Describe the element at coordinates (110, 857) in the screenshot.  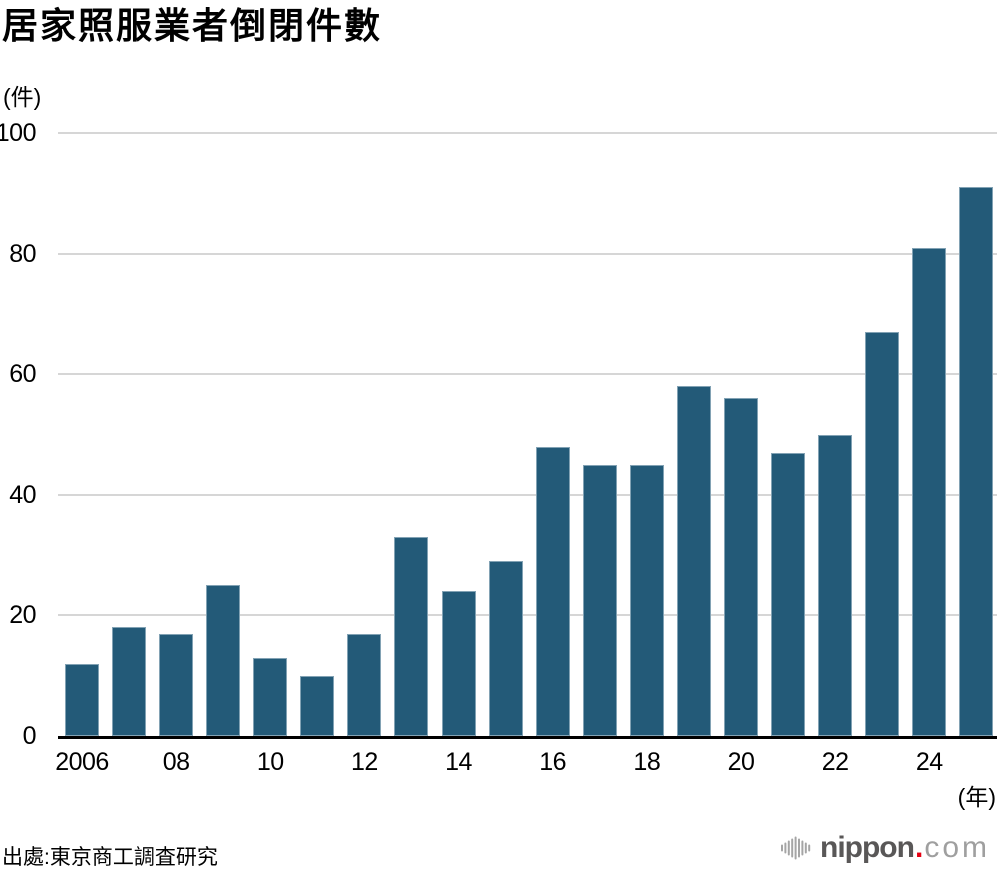
I see `source-credit: 出處:東京商工調査研究` at that location.